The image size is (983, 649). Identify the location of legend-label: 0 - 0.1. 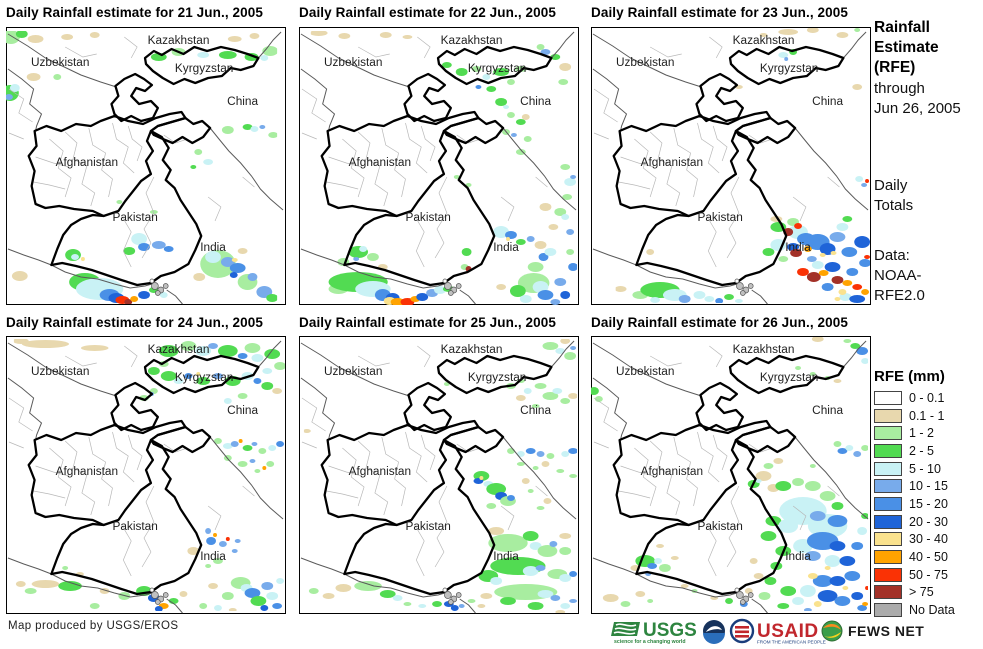
(927, 397).